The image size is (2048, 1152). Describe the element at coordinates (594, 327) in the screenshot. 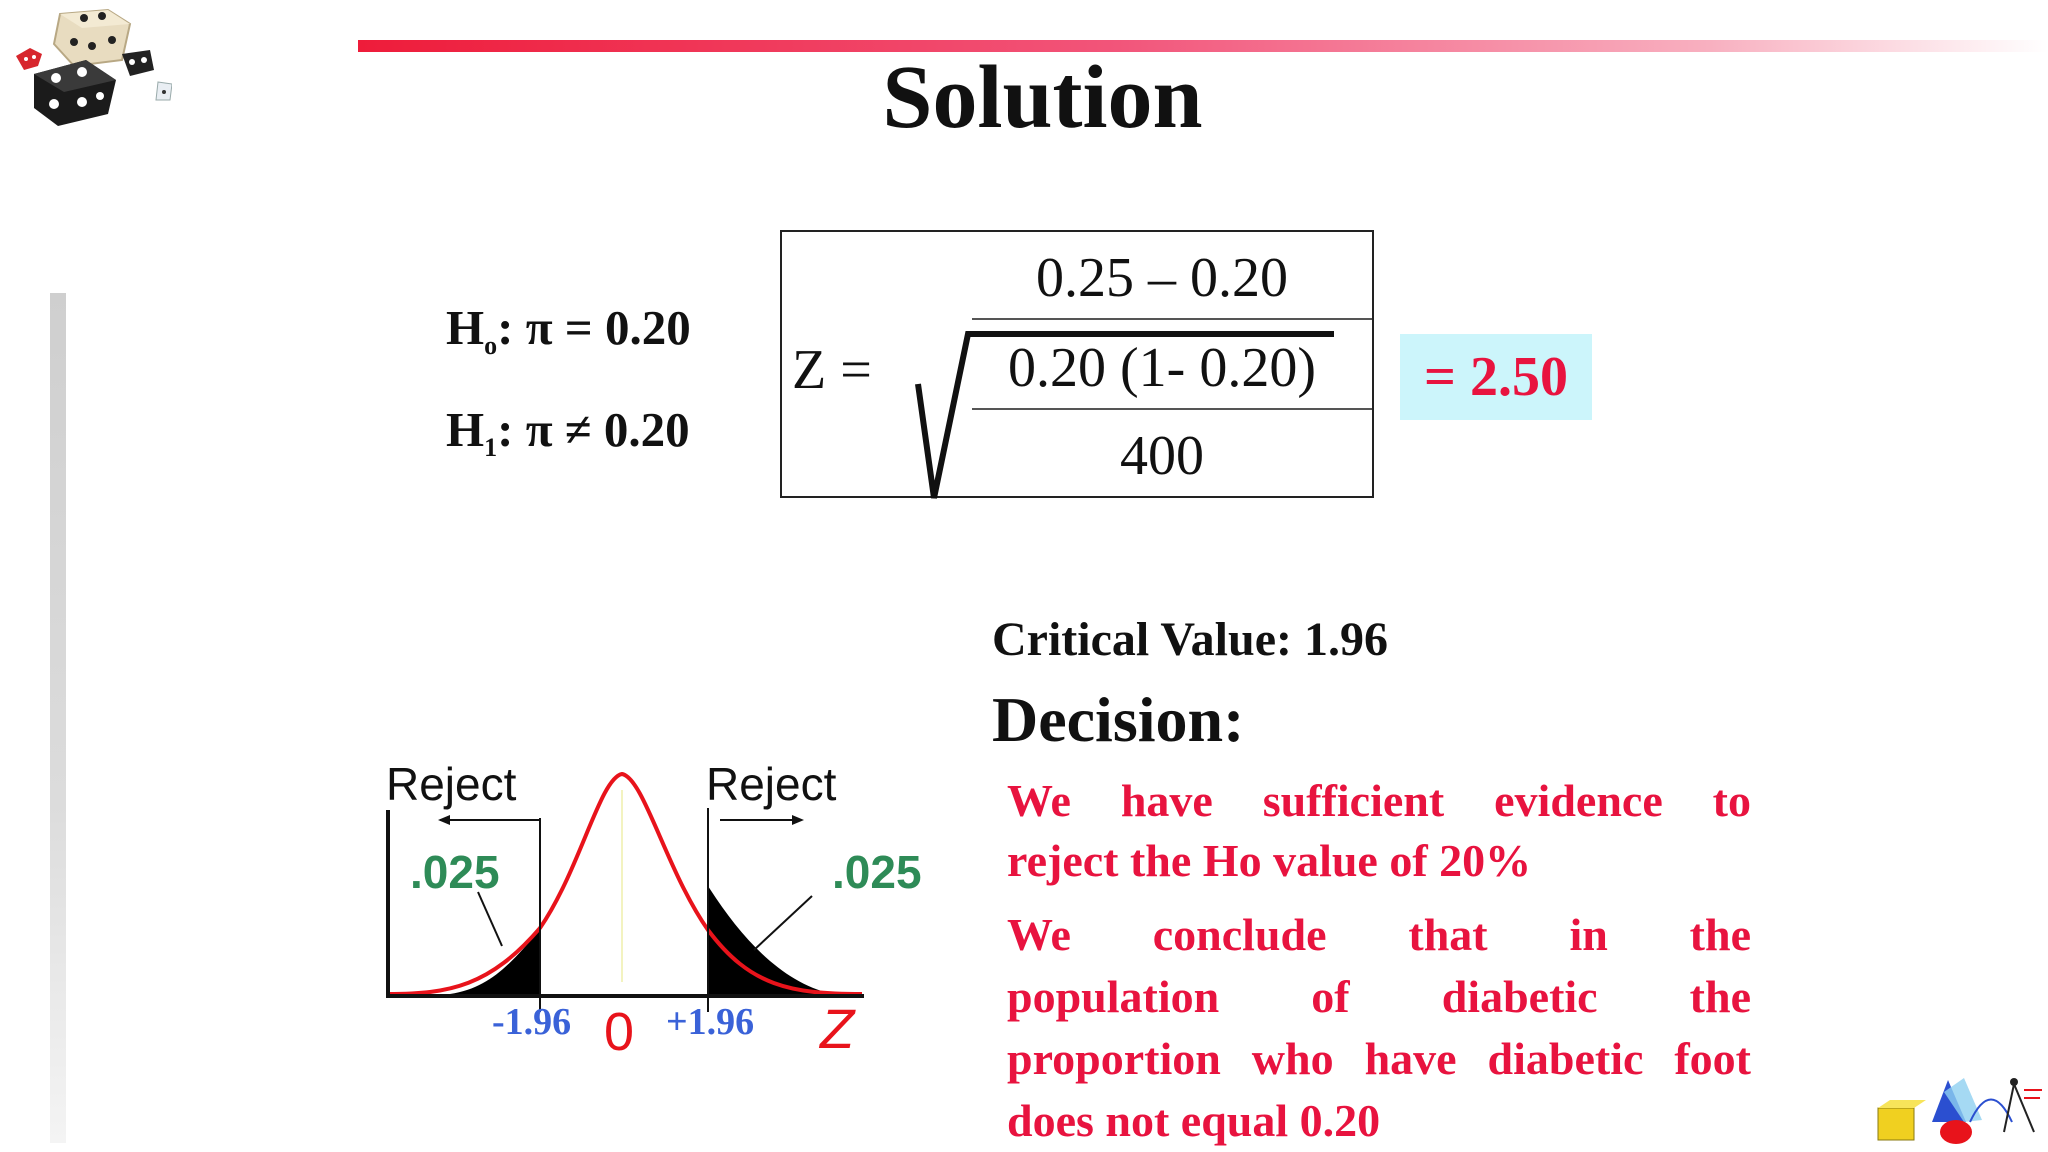

I see `h0-text: : π = 0.20` at that location.